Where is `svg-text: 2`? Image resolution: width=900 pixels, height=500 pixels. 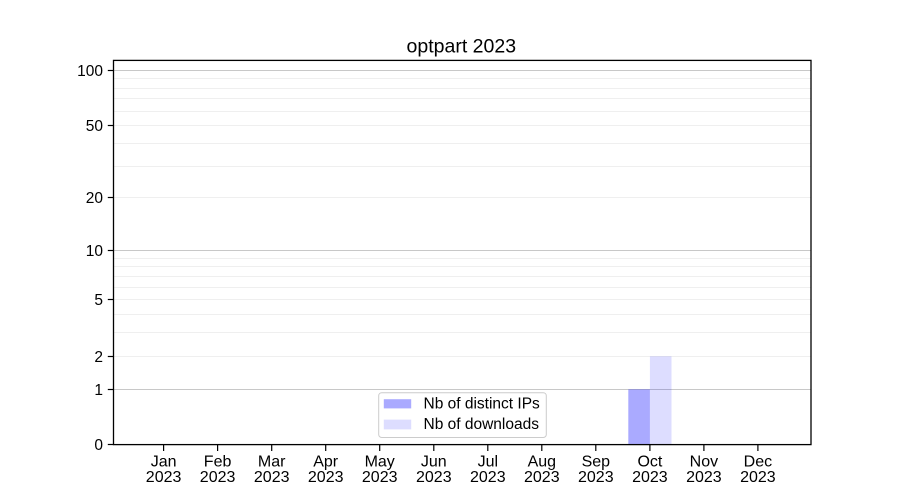 svg-text: 2 is located at coordinates (98, 357).